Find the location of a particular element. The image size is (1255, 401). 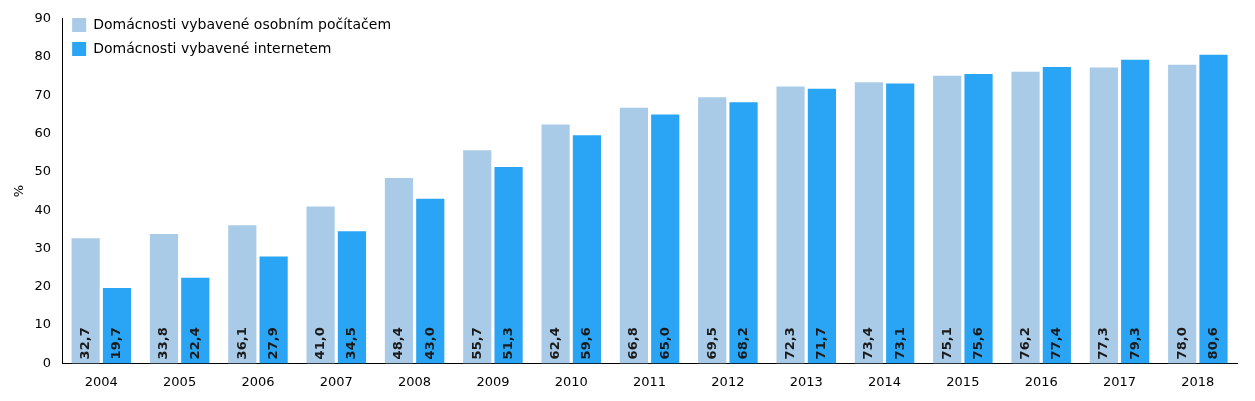

x-tick-label: 2004 is located at coordinates (101, 381).